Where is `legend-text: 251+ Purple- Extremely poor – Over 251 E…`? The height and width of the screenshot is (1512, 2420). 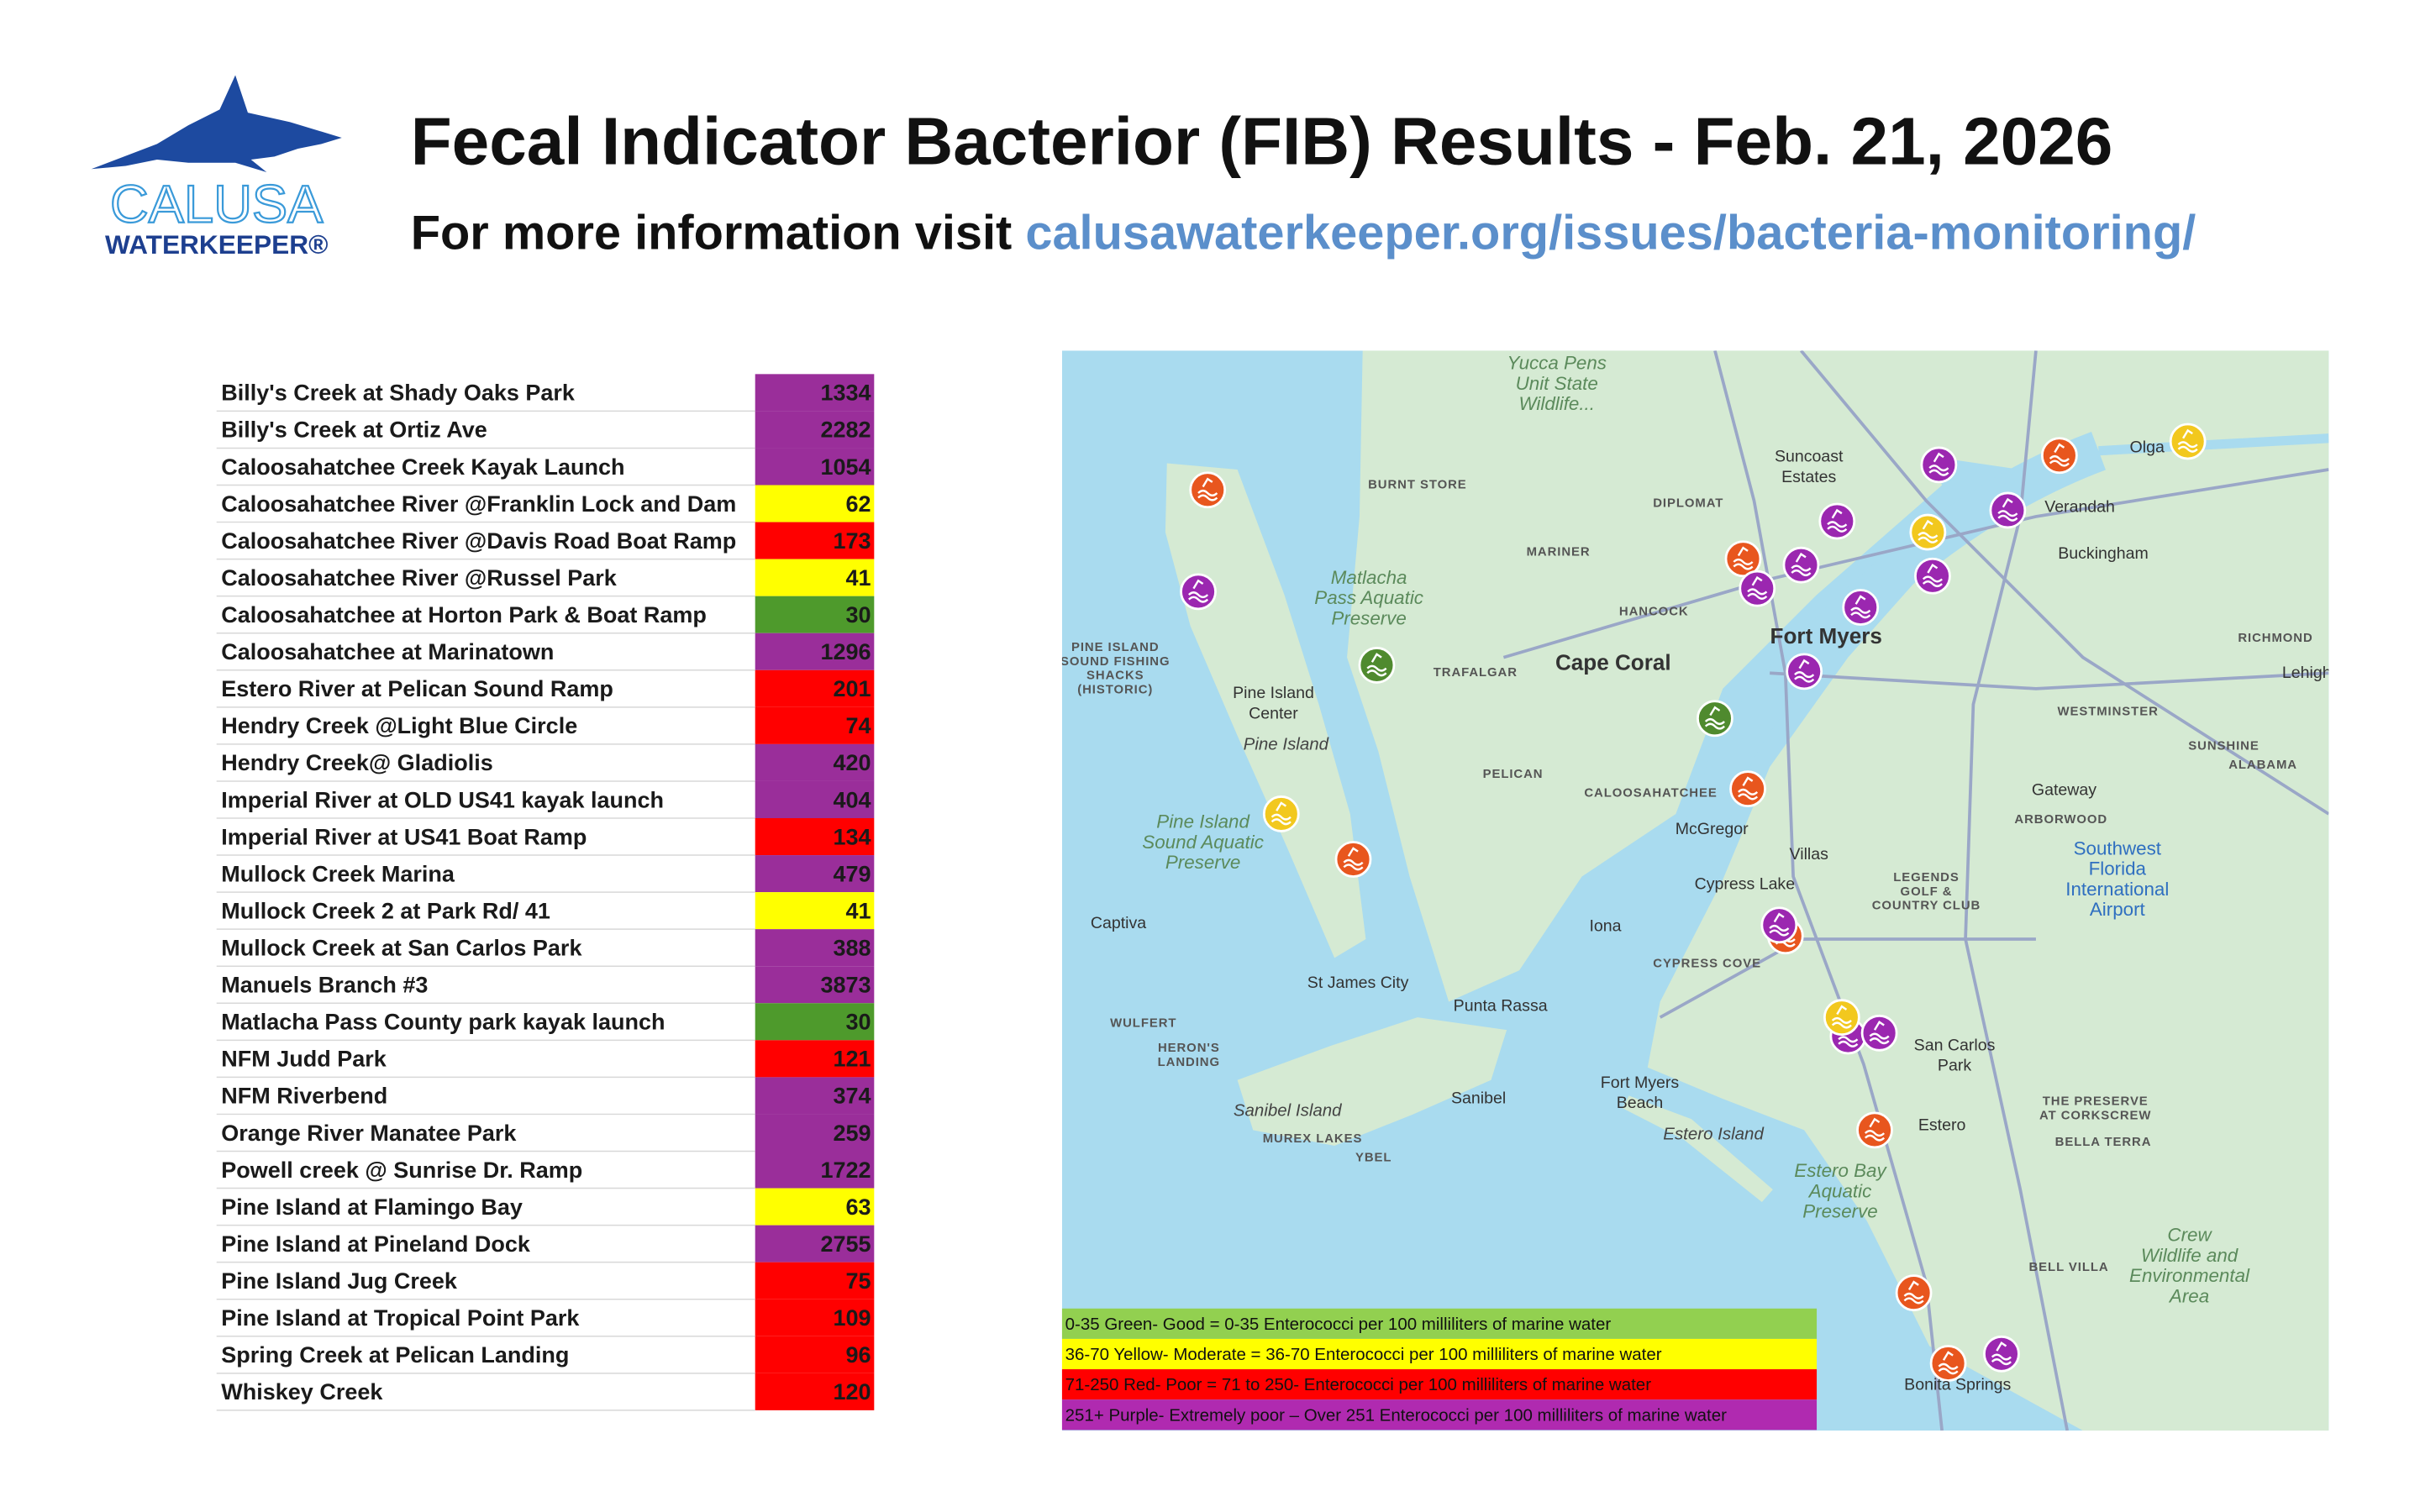
legend-text: 251+ Purple- Extremely poor – Over 251 E… is located at coordinates (1396, 1415).